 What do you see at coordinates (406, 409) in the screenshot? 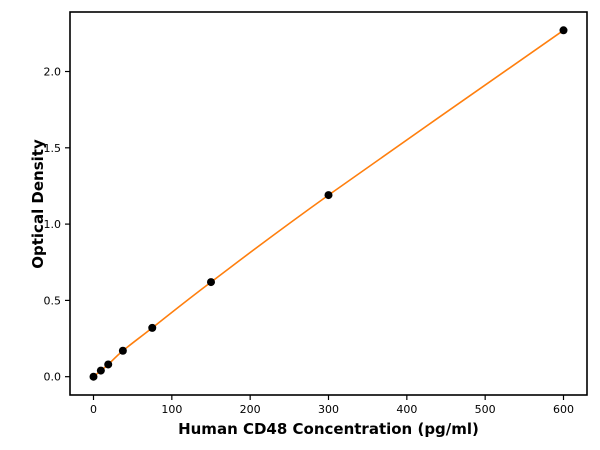
I see `x-tick-label: 400` at bounding box center [406, 409].